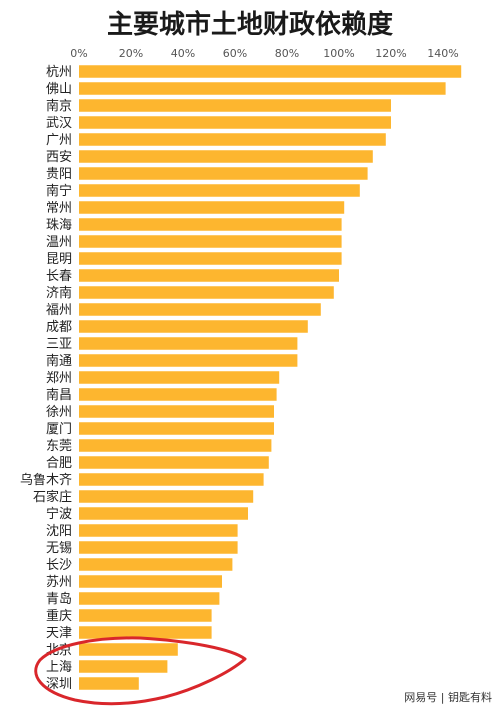  Describe the element at coordinates (59, 276) in the screenshot. I see `category-label: 长春` at that location.